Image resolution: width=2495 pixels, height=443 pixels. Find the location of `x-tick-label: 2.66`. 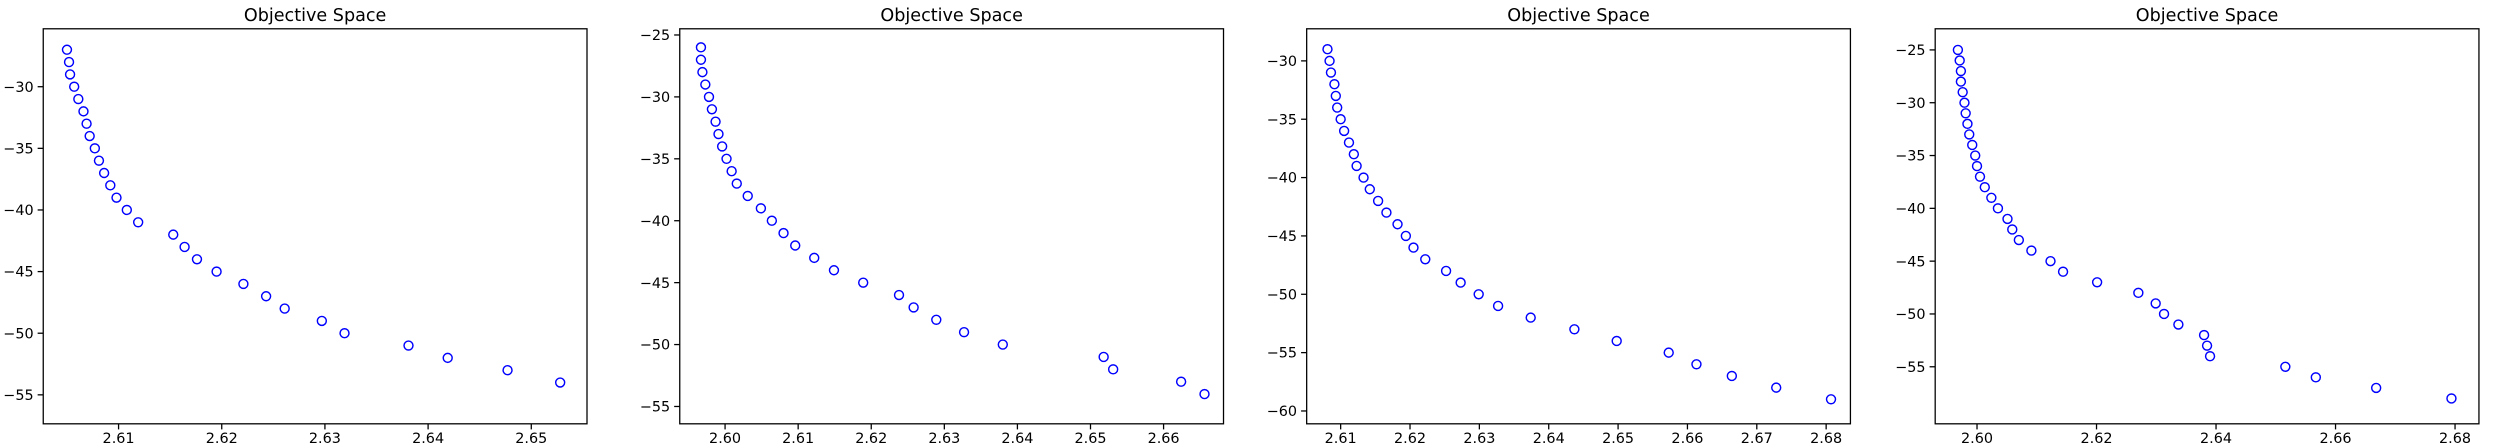

x-tick-label: 2.66 is located at coordinates (2336, 437).